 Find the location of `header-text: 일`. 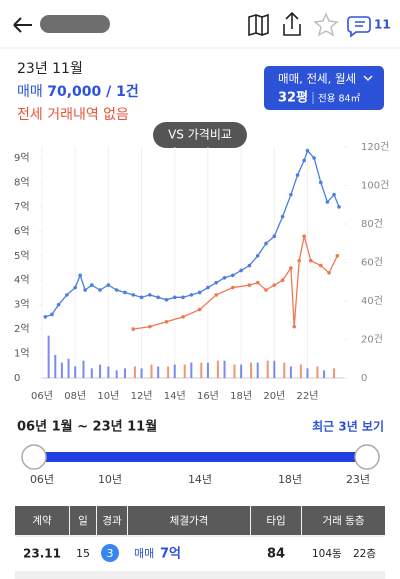

header-text: 일 is located at coordinates (83, 520).